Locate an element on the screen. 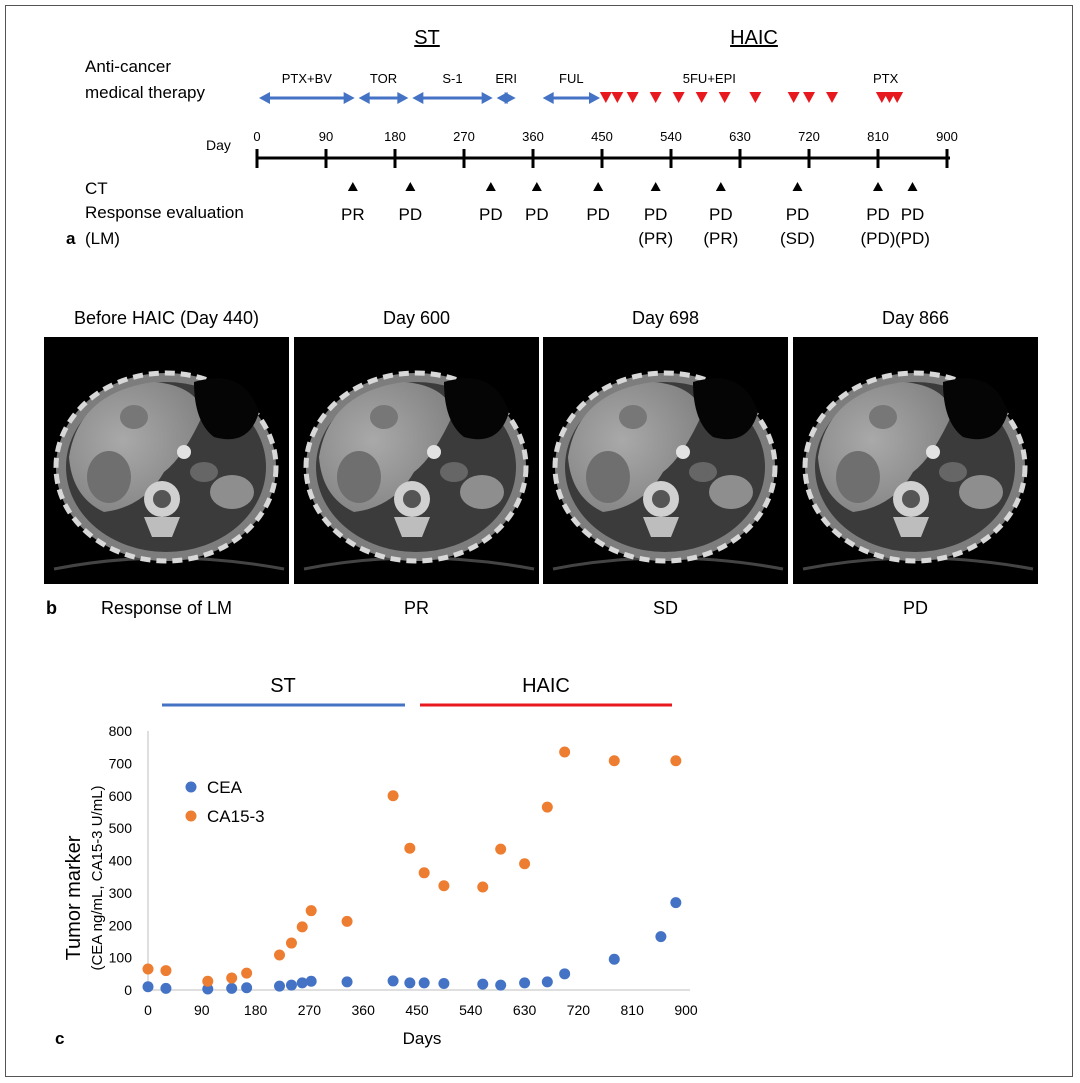 The height and width of the screenshot is (1083, 1080). x-tick-label: 630 is located at coordinates (525, 1010).